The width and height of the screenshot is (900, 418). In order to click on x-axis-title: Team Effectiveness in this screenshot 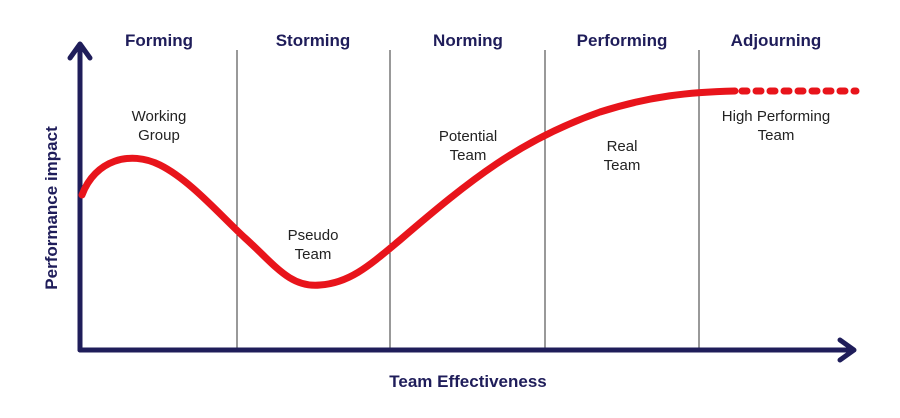, I will do `click(467, 381)`.